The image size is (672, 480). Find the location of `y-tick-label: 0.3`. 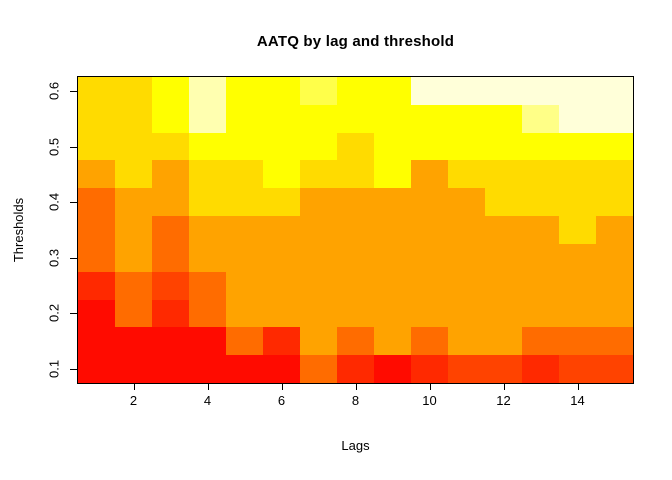

y-tick-label: 0.3 is located at coordinates (54, 257).